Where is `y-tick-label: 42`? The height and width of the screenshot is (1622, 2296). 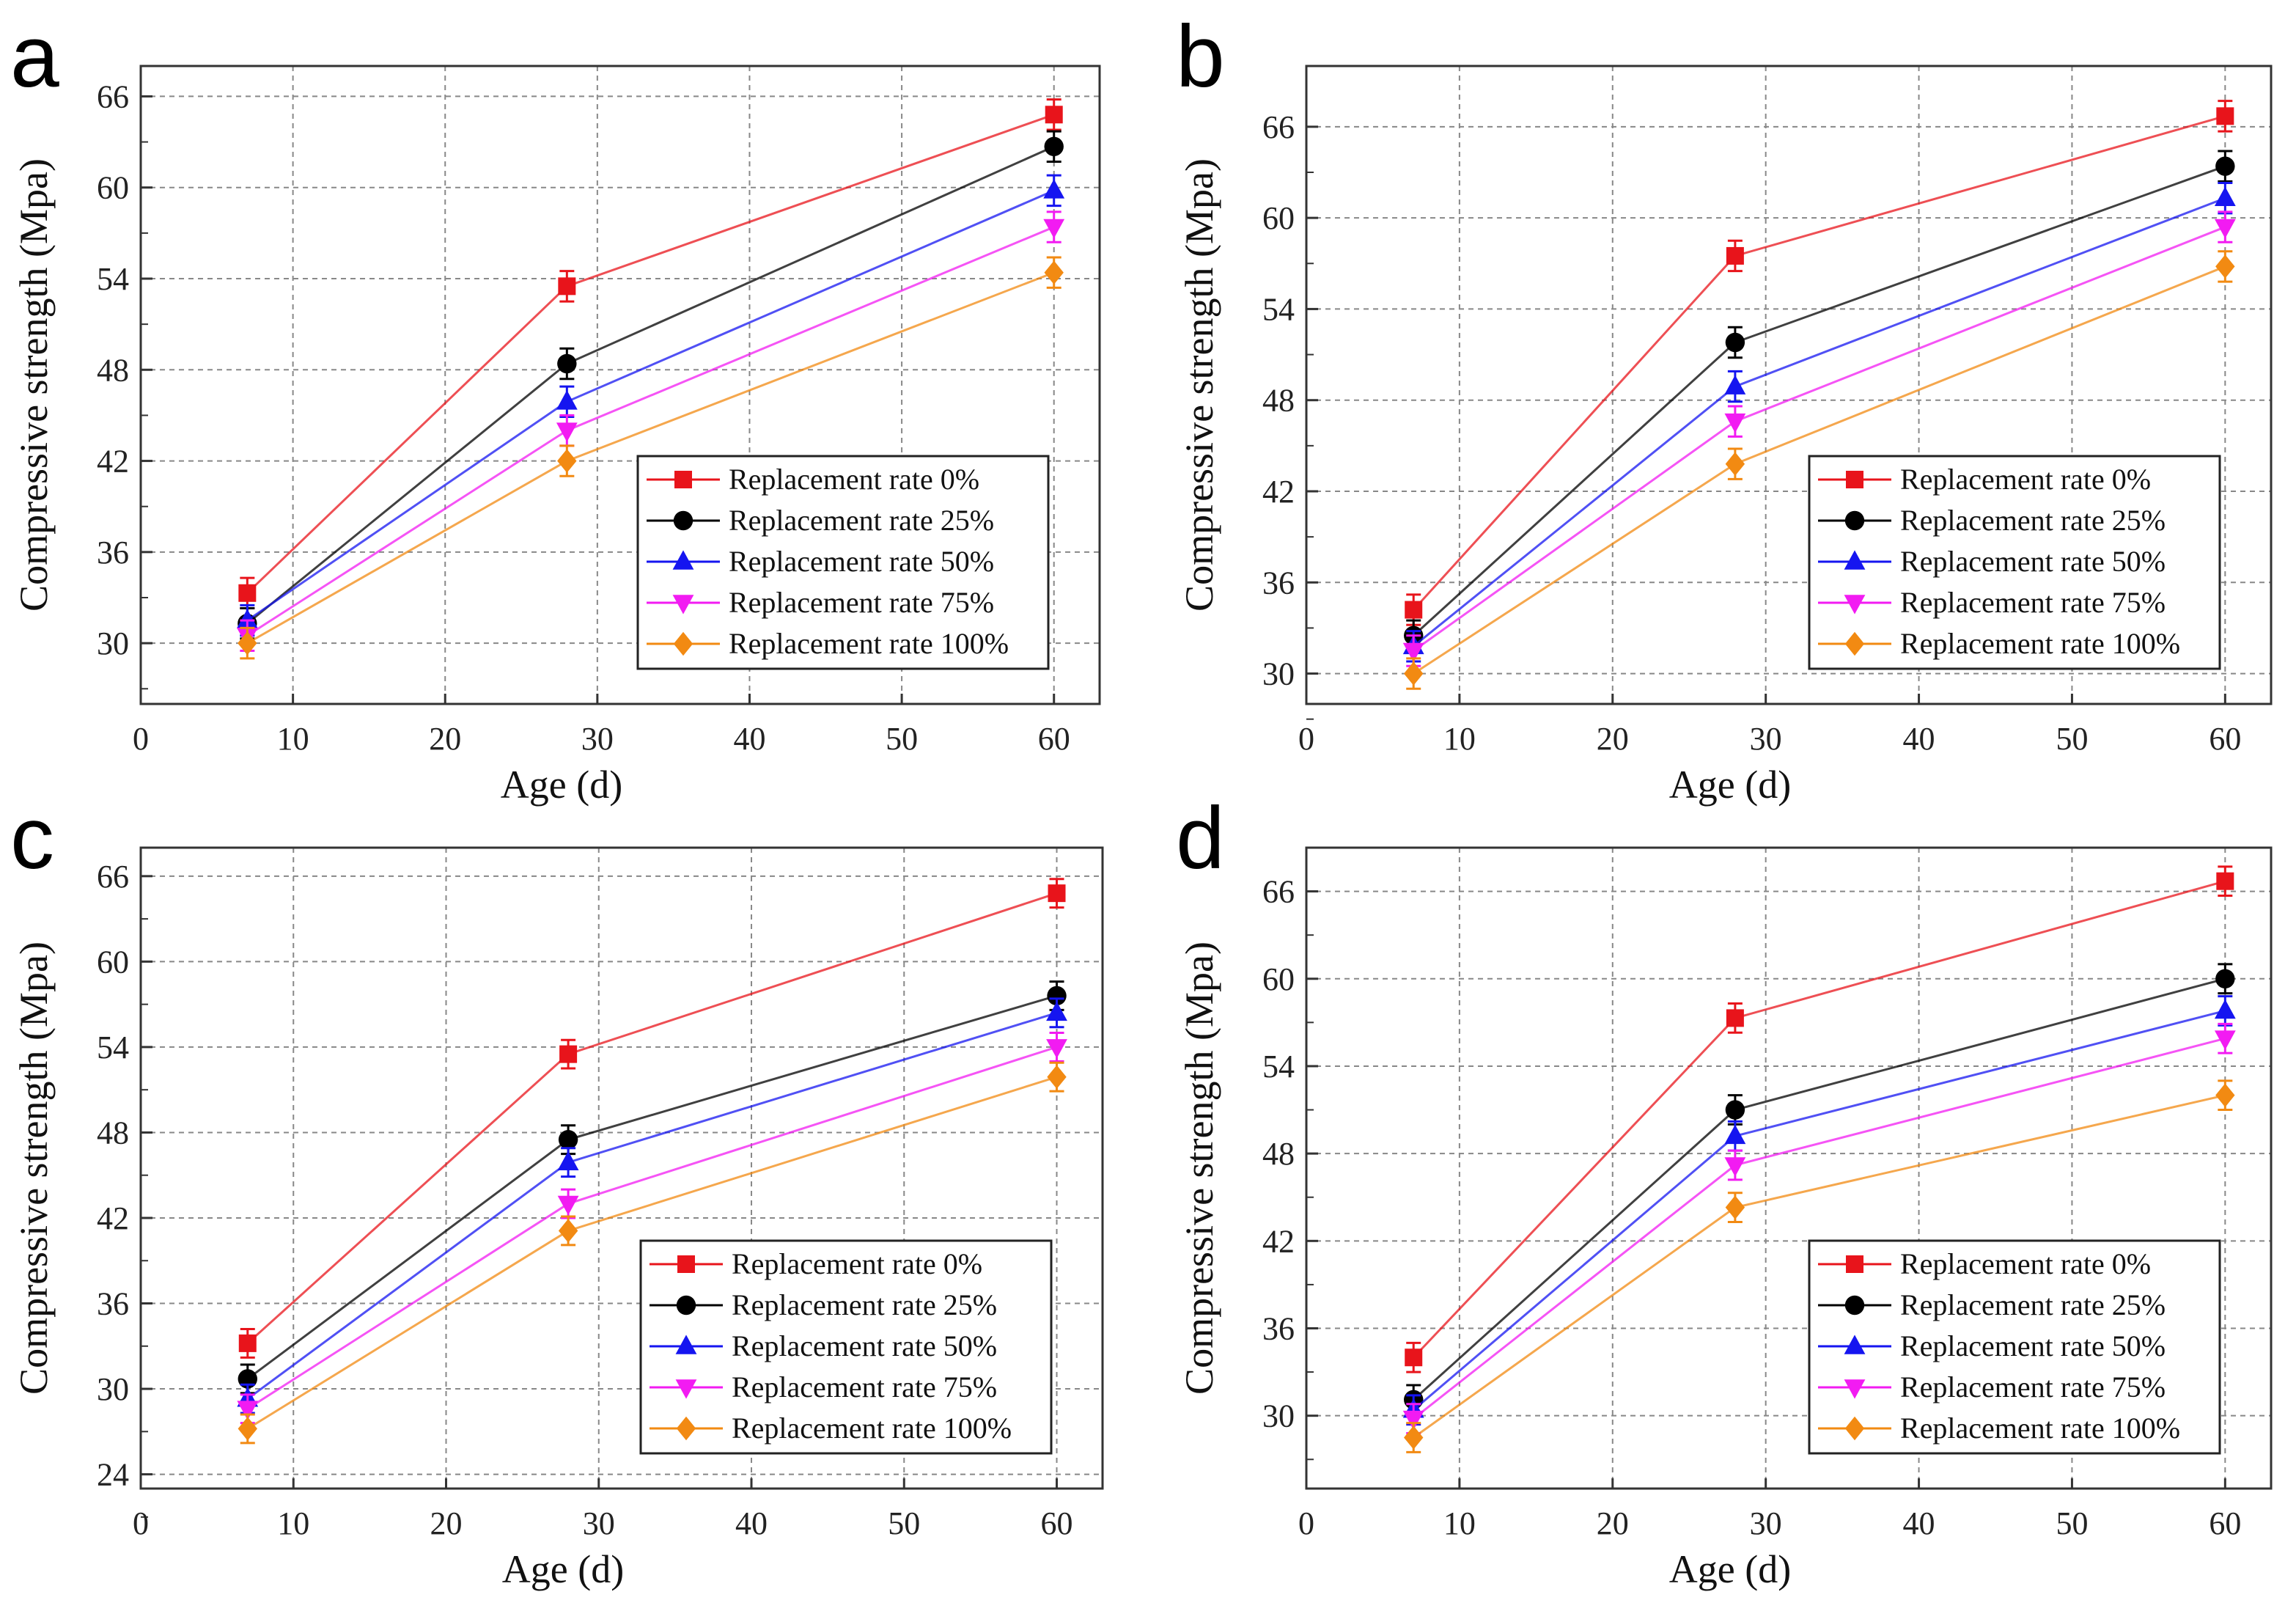 y-tick-label: 42 is located at coordinates (113, 462).